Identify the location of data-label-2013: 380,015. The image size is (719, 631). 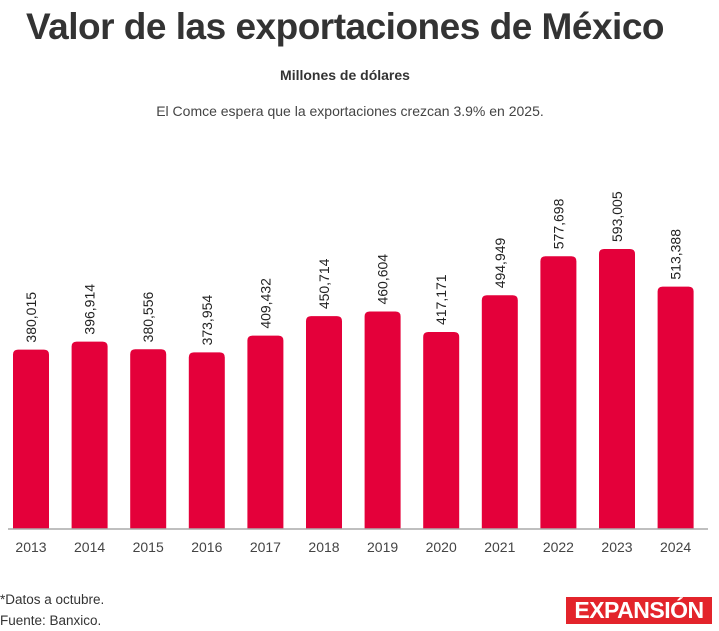
(31, 317).